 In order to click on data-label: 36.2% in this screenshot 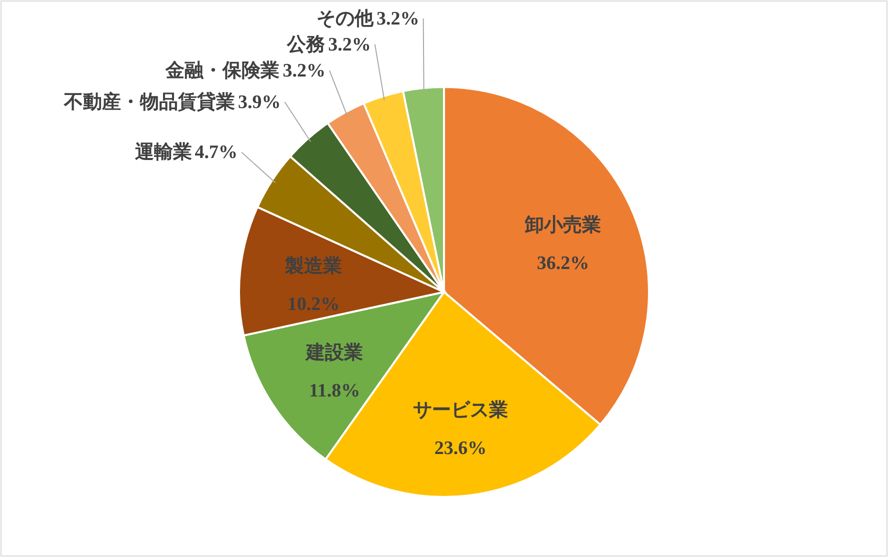, I will do `click(563, 263)`.